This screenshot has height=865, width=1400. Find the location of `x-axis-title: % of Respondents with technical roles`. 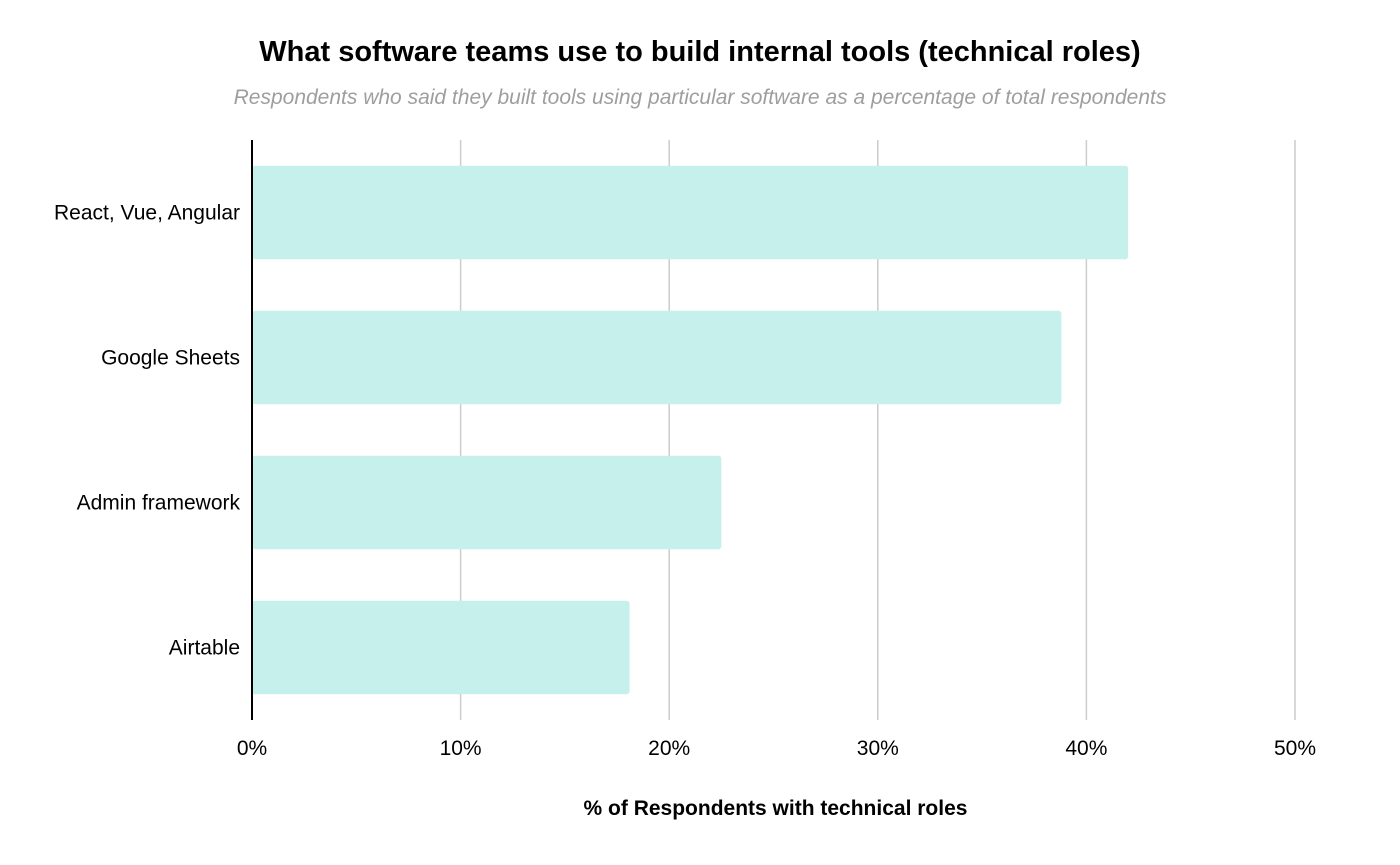

x-axis-title: % of Respondents with technical roles is located at coordinates (776, 808).